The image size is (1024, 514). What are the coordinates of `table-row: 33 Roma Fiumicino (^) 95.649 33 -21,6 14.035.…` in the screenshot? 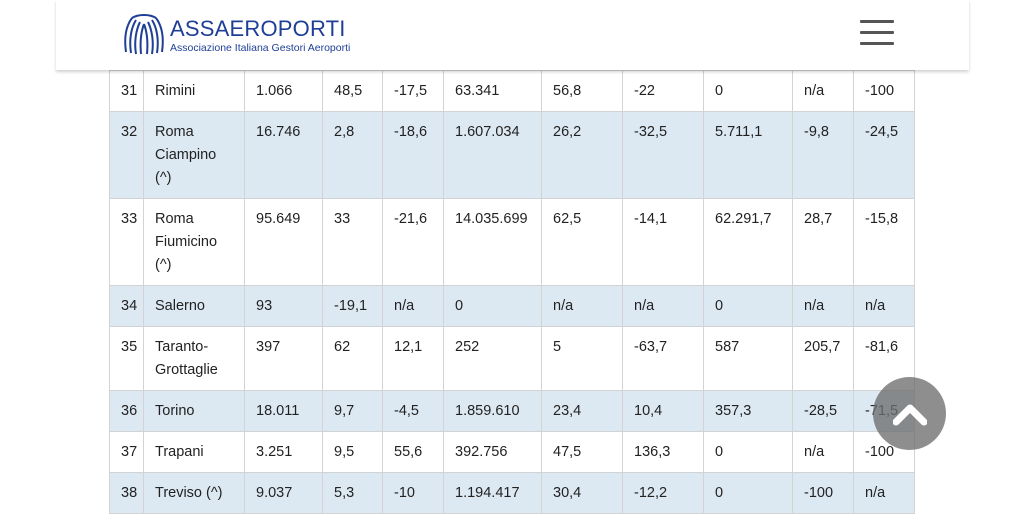 It's located at (512, 242).